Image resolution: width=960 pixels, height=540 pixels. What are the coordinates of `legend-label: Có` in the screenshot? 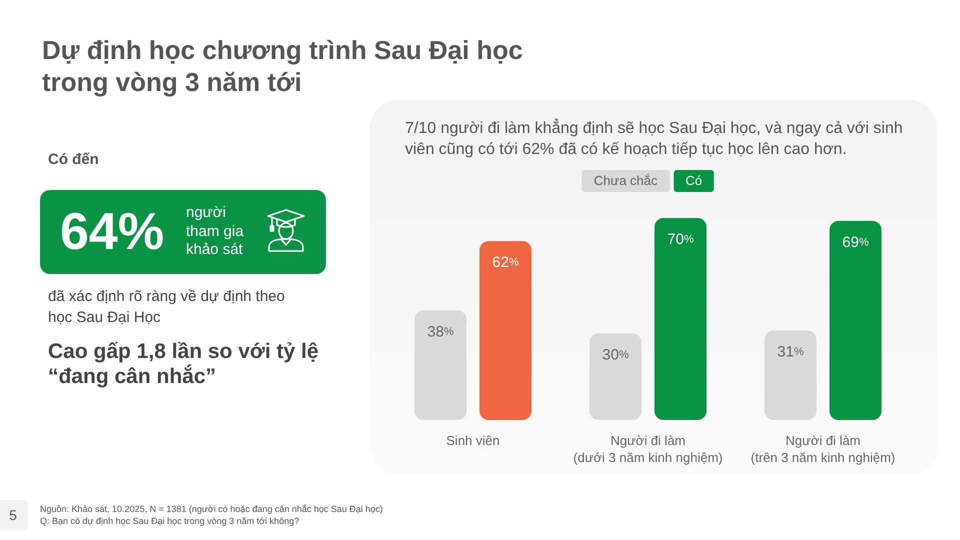 It's located at (694, 181).